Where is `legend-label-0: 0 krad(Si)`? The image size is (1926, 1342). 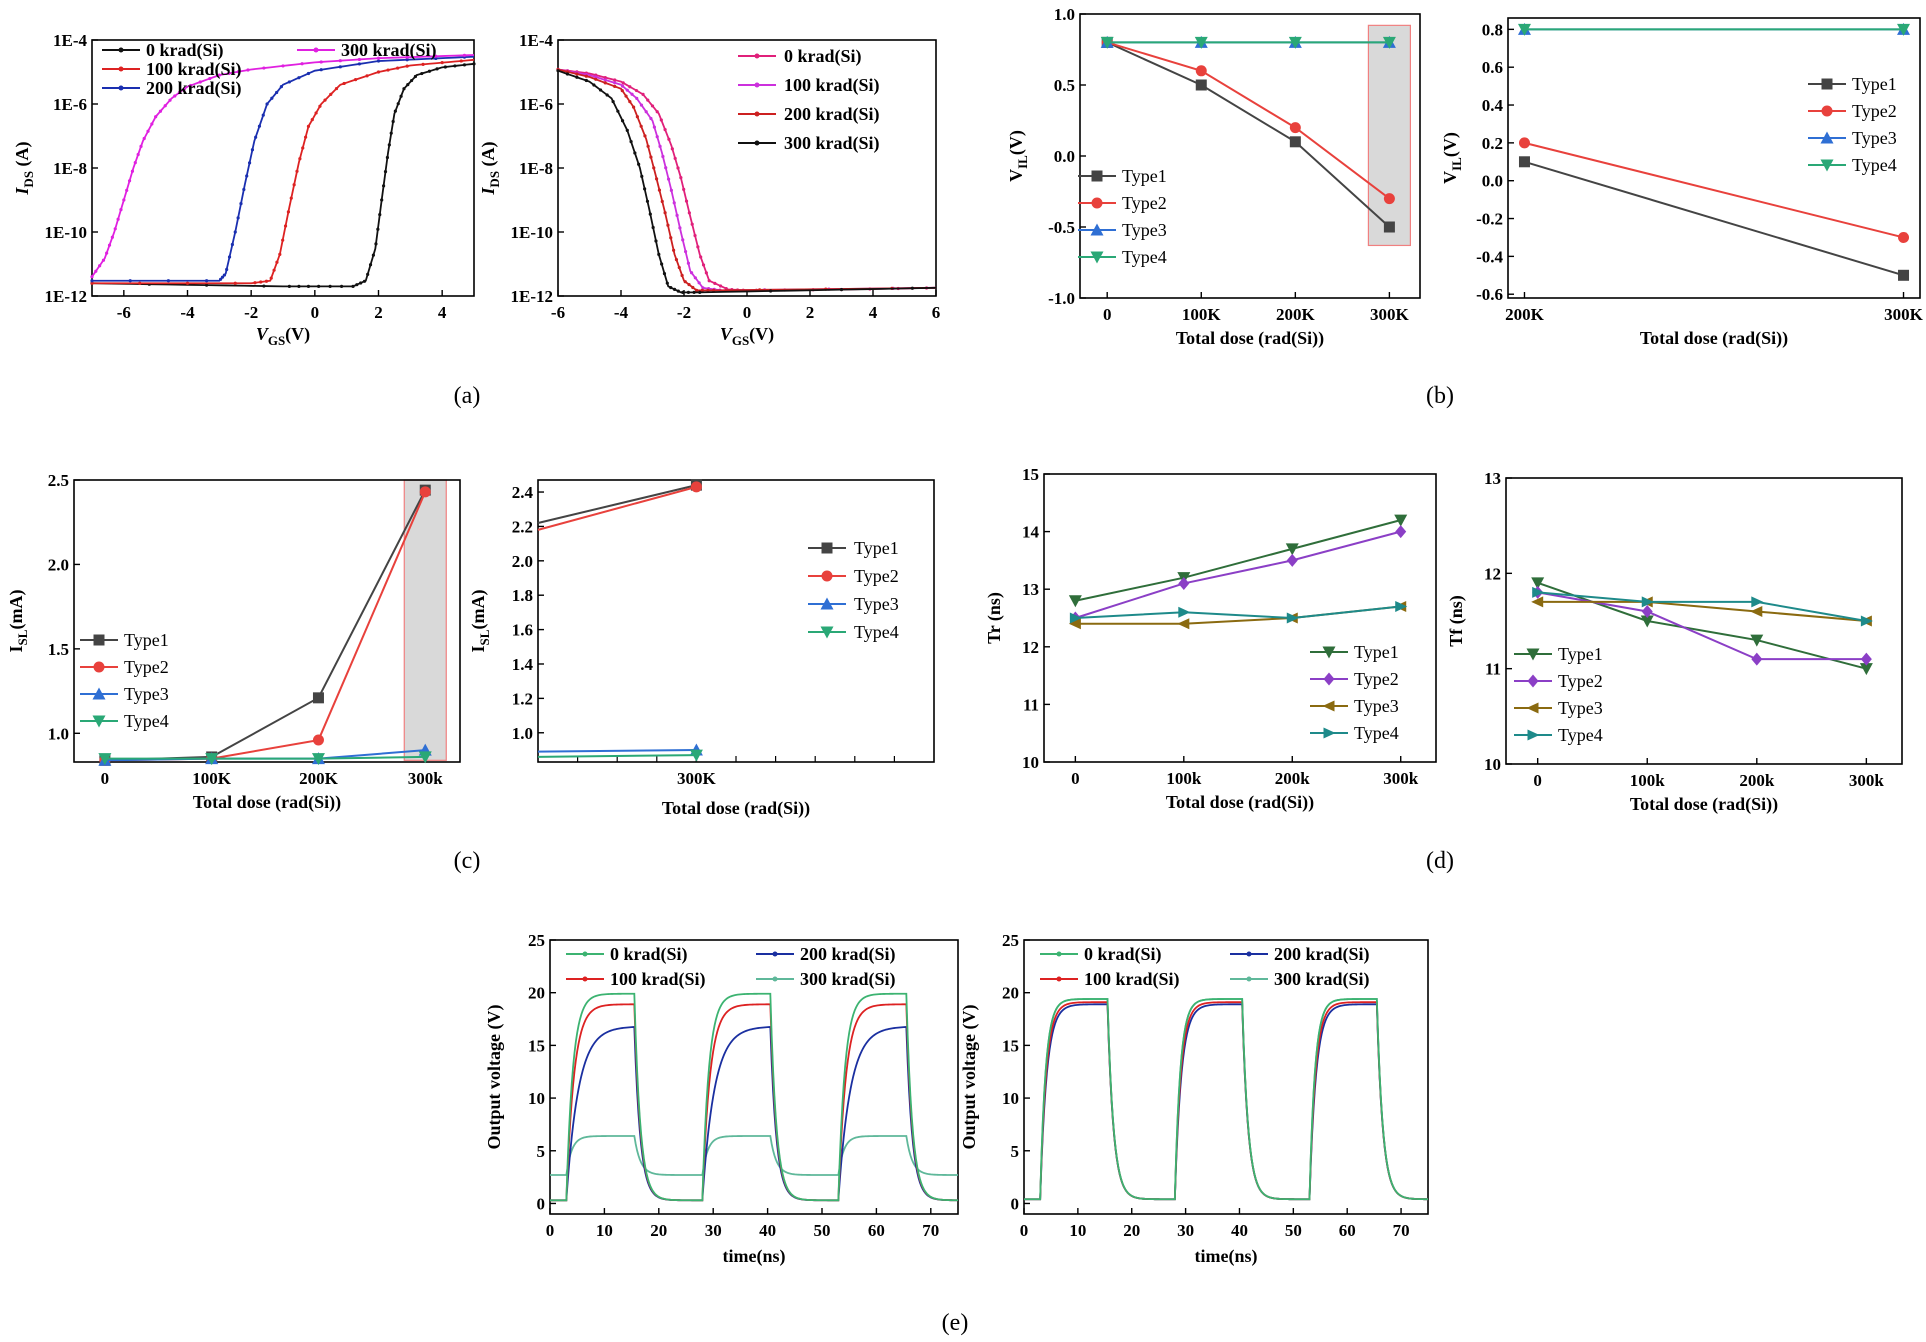 legend-label-0: 0 krad(Si) is located at coordinates (823, 56).